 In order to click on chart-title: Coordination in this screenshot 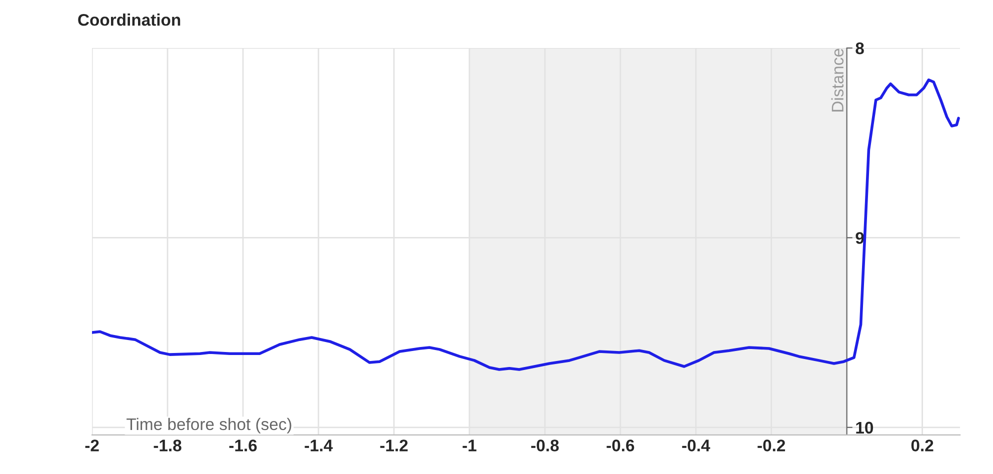, I will do `click(129, 20)`.